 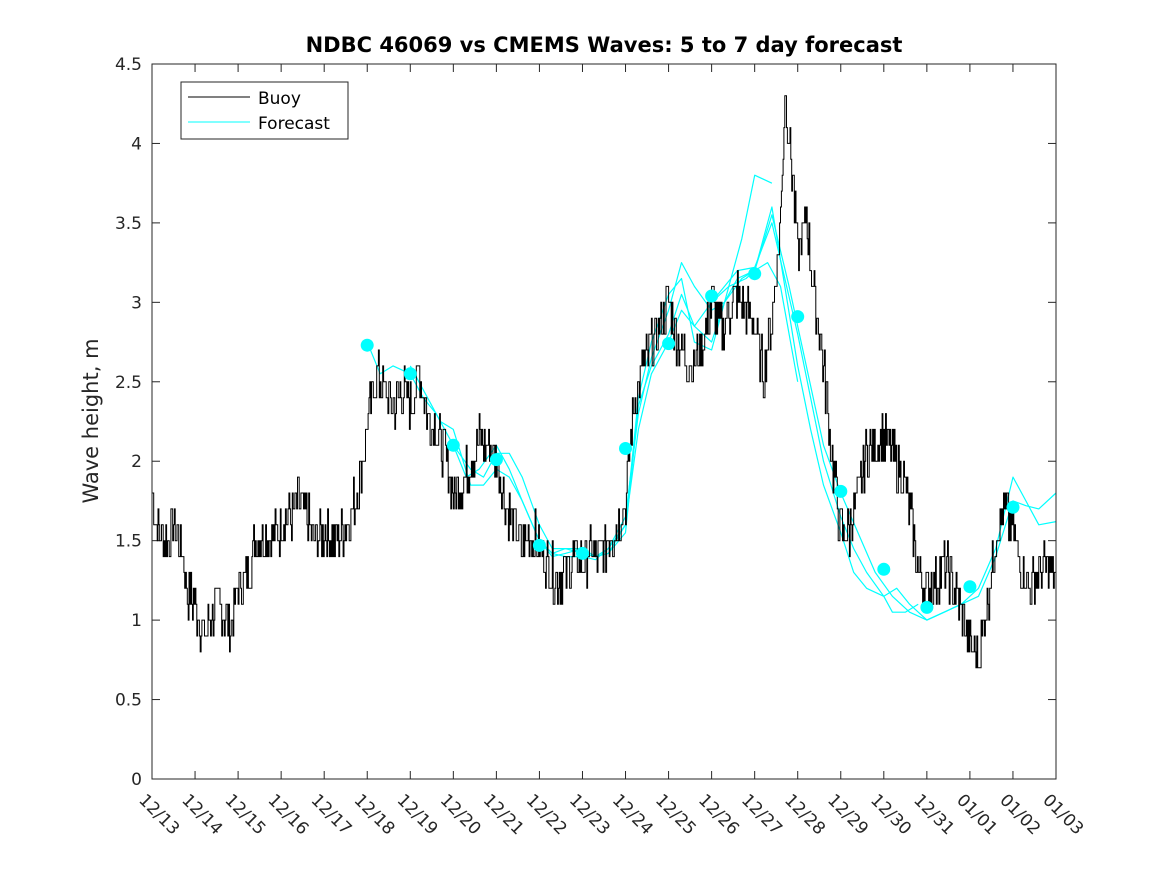 I want to click on x-tick-label: 12/25, so click(x=675, y=814).